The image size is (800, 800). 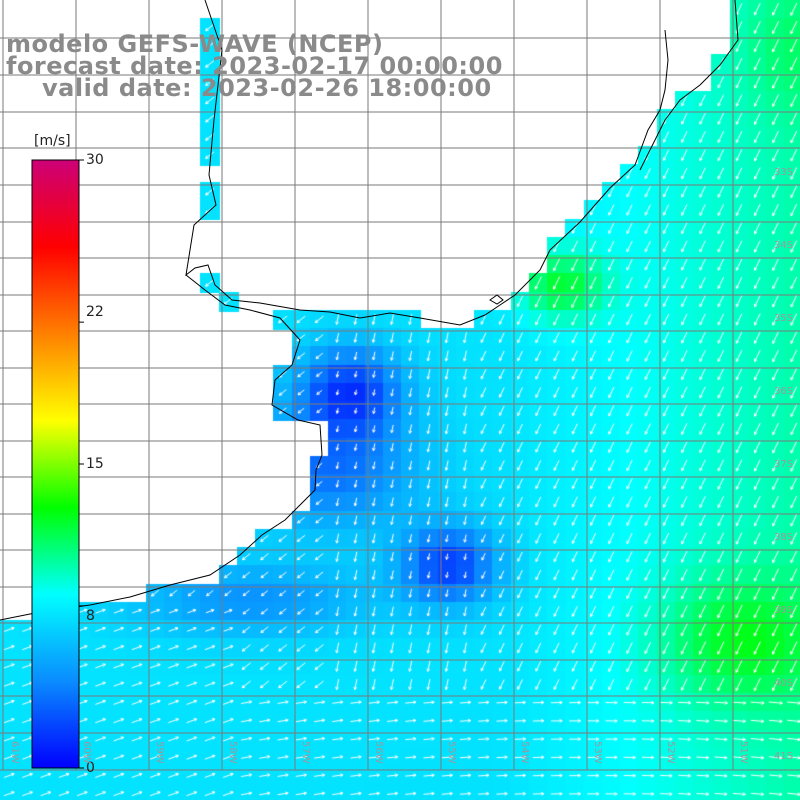 I want to click on colorbar-tick-0: 0, so click(x=90, y=768).